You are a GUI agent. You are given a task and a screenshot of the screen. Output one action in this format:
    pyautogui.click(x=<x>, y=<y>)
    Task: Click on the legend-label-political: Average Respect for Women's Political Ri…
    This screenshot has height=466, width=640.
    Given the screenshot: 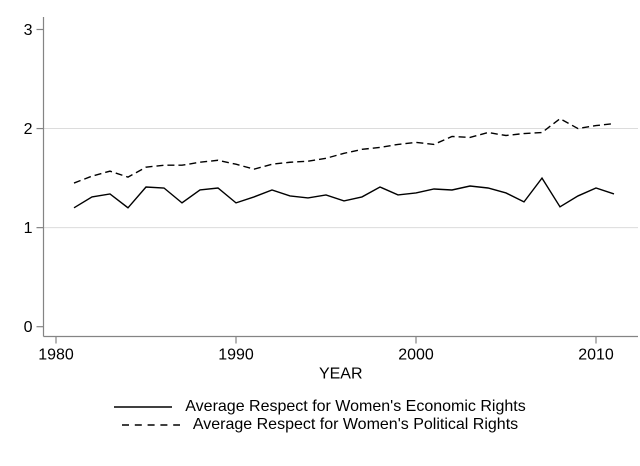 What is the action you would take?
    pyautogui.click(x=355, y=424)
    